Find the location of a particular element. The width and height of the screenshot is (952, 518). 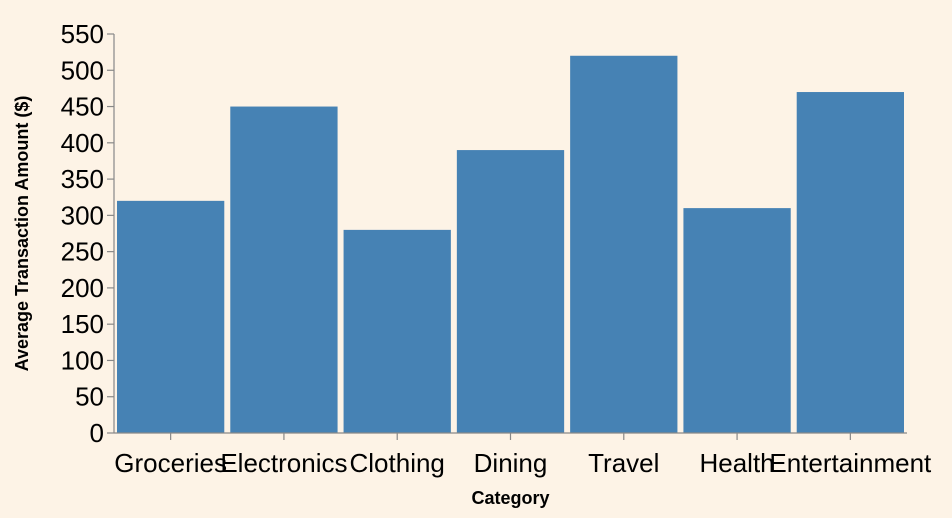

bar-health is located at coordinates (737, 320).